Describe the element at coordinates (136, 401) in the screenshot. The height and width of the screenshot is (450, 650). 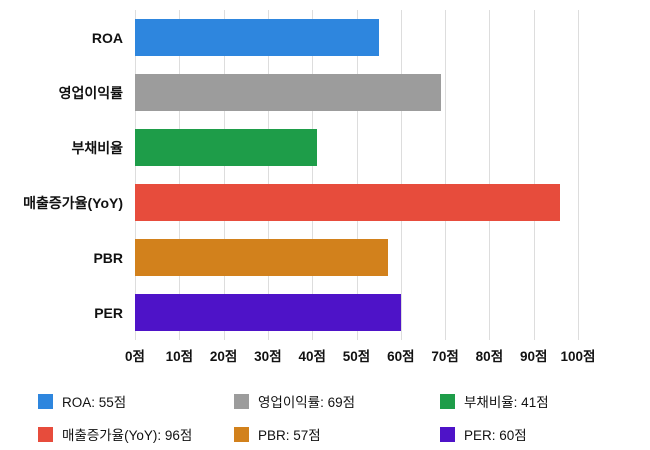
I see `legend-item: ROA: 55점` at that location.